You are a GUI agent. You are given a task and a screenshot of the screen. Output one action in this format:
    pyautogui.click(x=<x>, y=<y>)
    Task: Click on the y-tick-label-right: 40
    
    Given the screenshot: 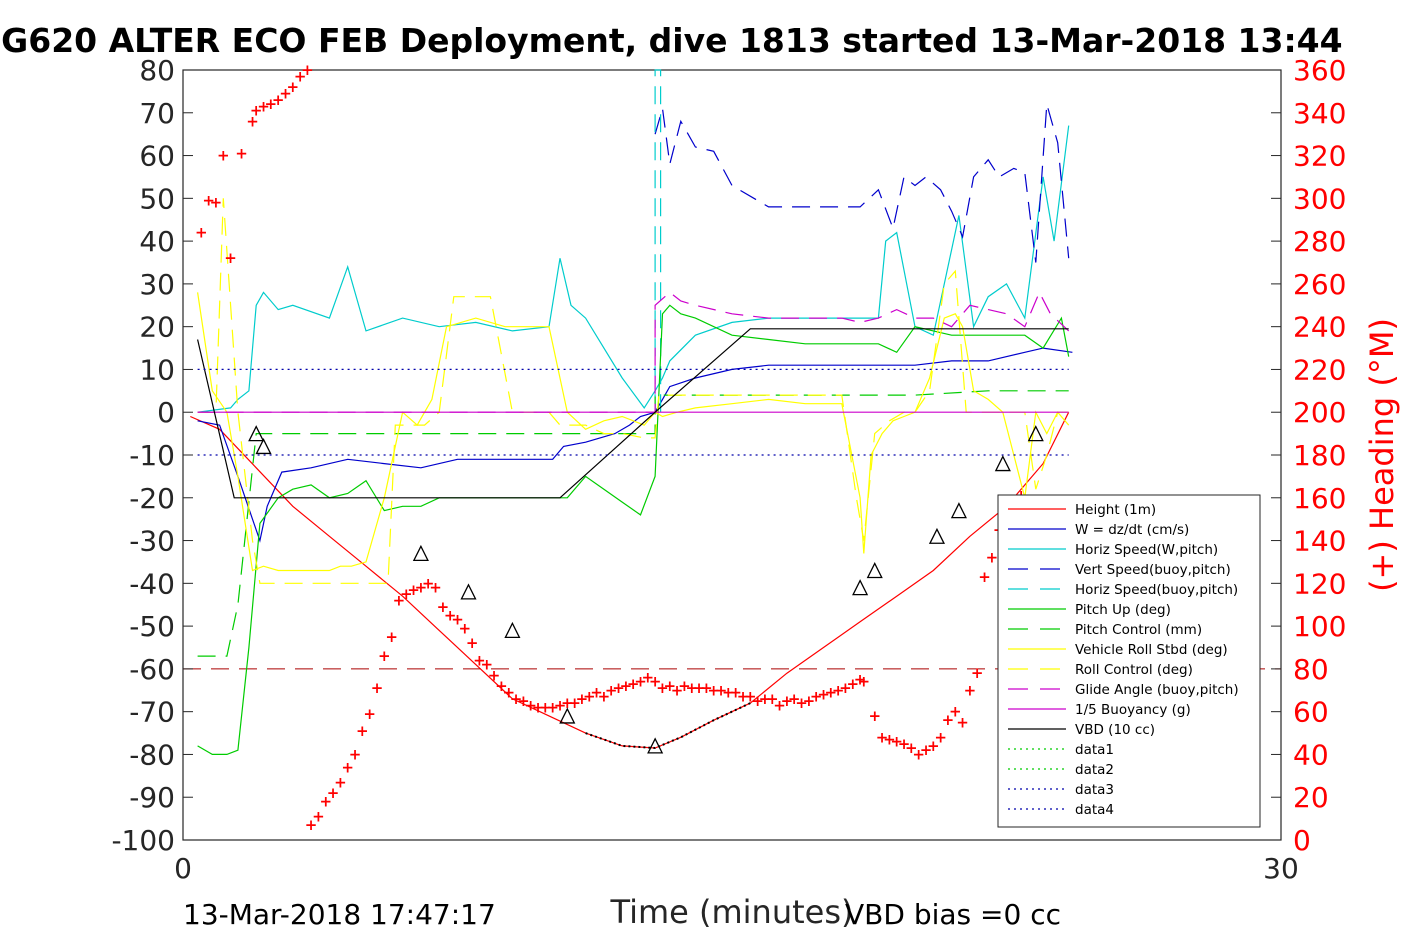 What is the action you would take?
    pyautogui.click(x=1311, y=754)
    